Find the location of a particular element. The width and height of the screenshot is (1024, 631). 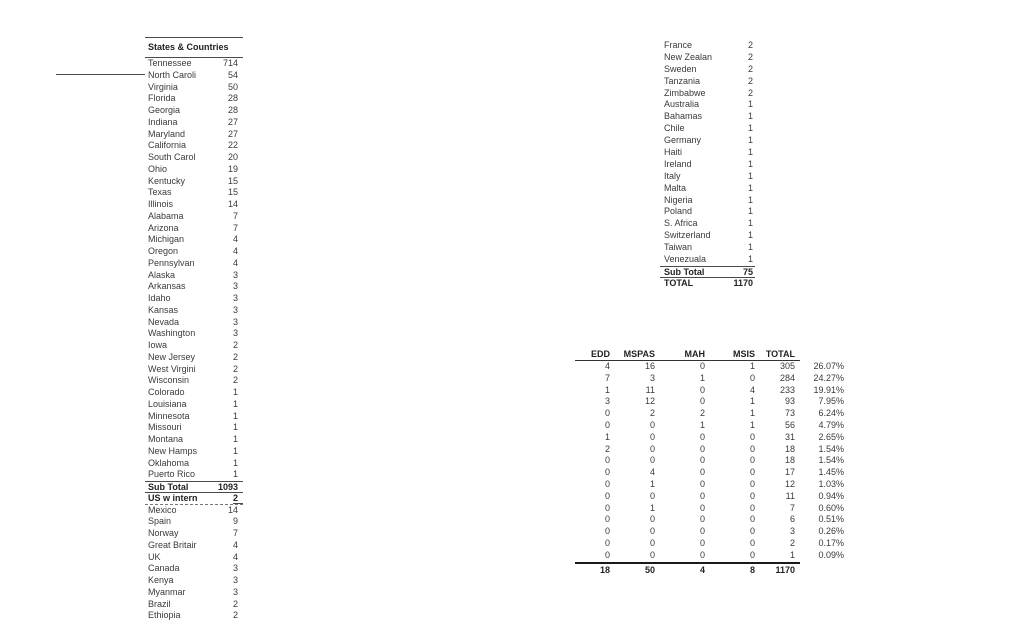

row-label: Missouri is located at coordinates (165, 427).